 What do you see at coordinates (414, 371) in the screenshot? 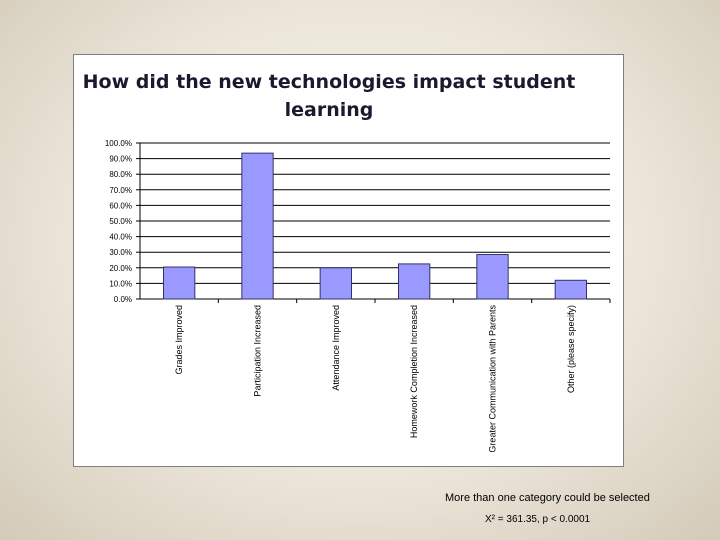
I see `category-label: Homework Completion Increased` at bounding box center [414, 371].